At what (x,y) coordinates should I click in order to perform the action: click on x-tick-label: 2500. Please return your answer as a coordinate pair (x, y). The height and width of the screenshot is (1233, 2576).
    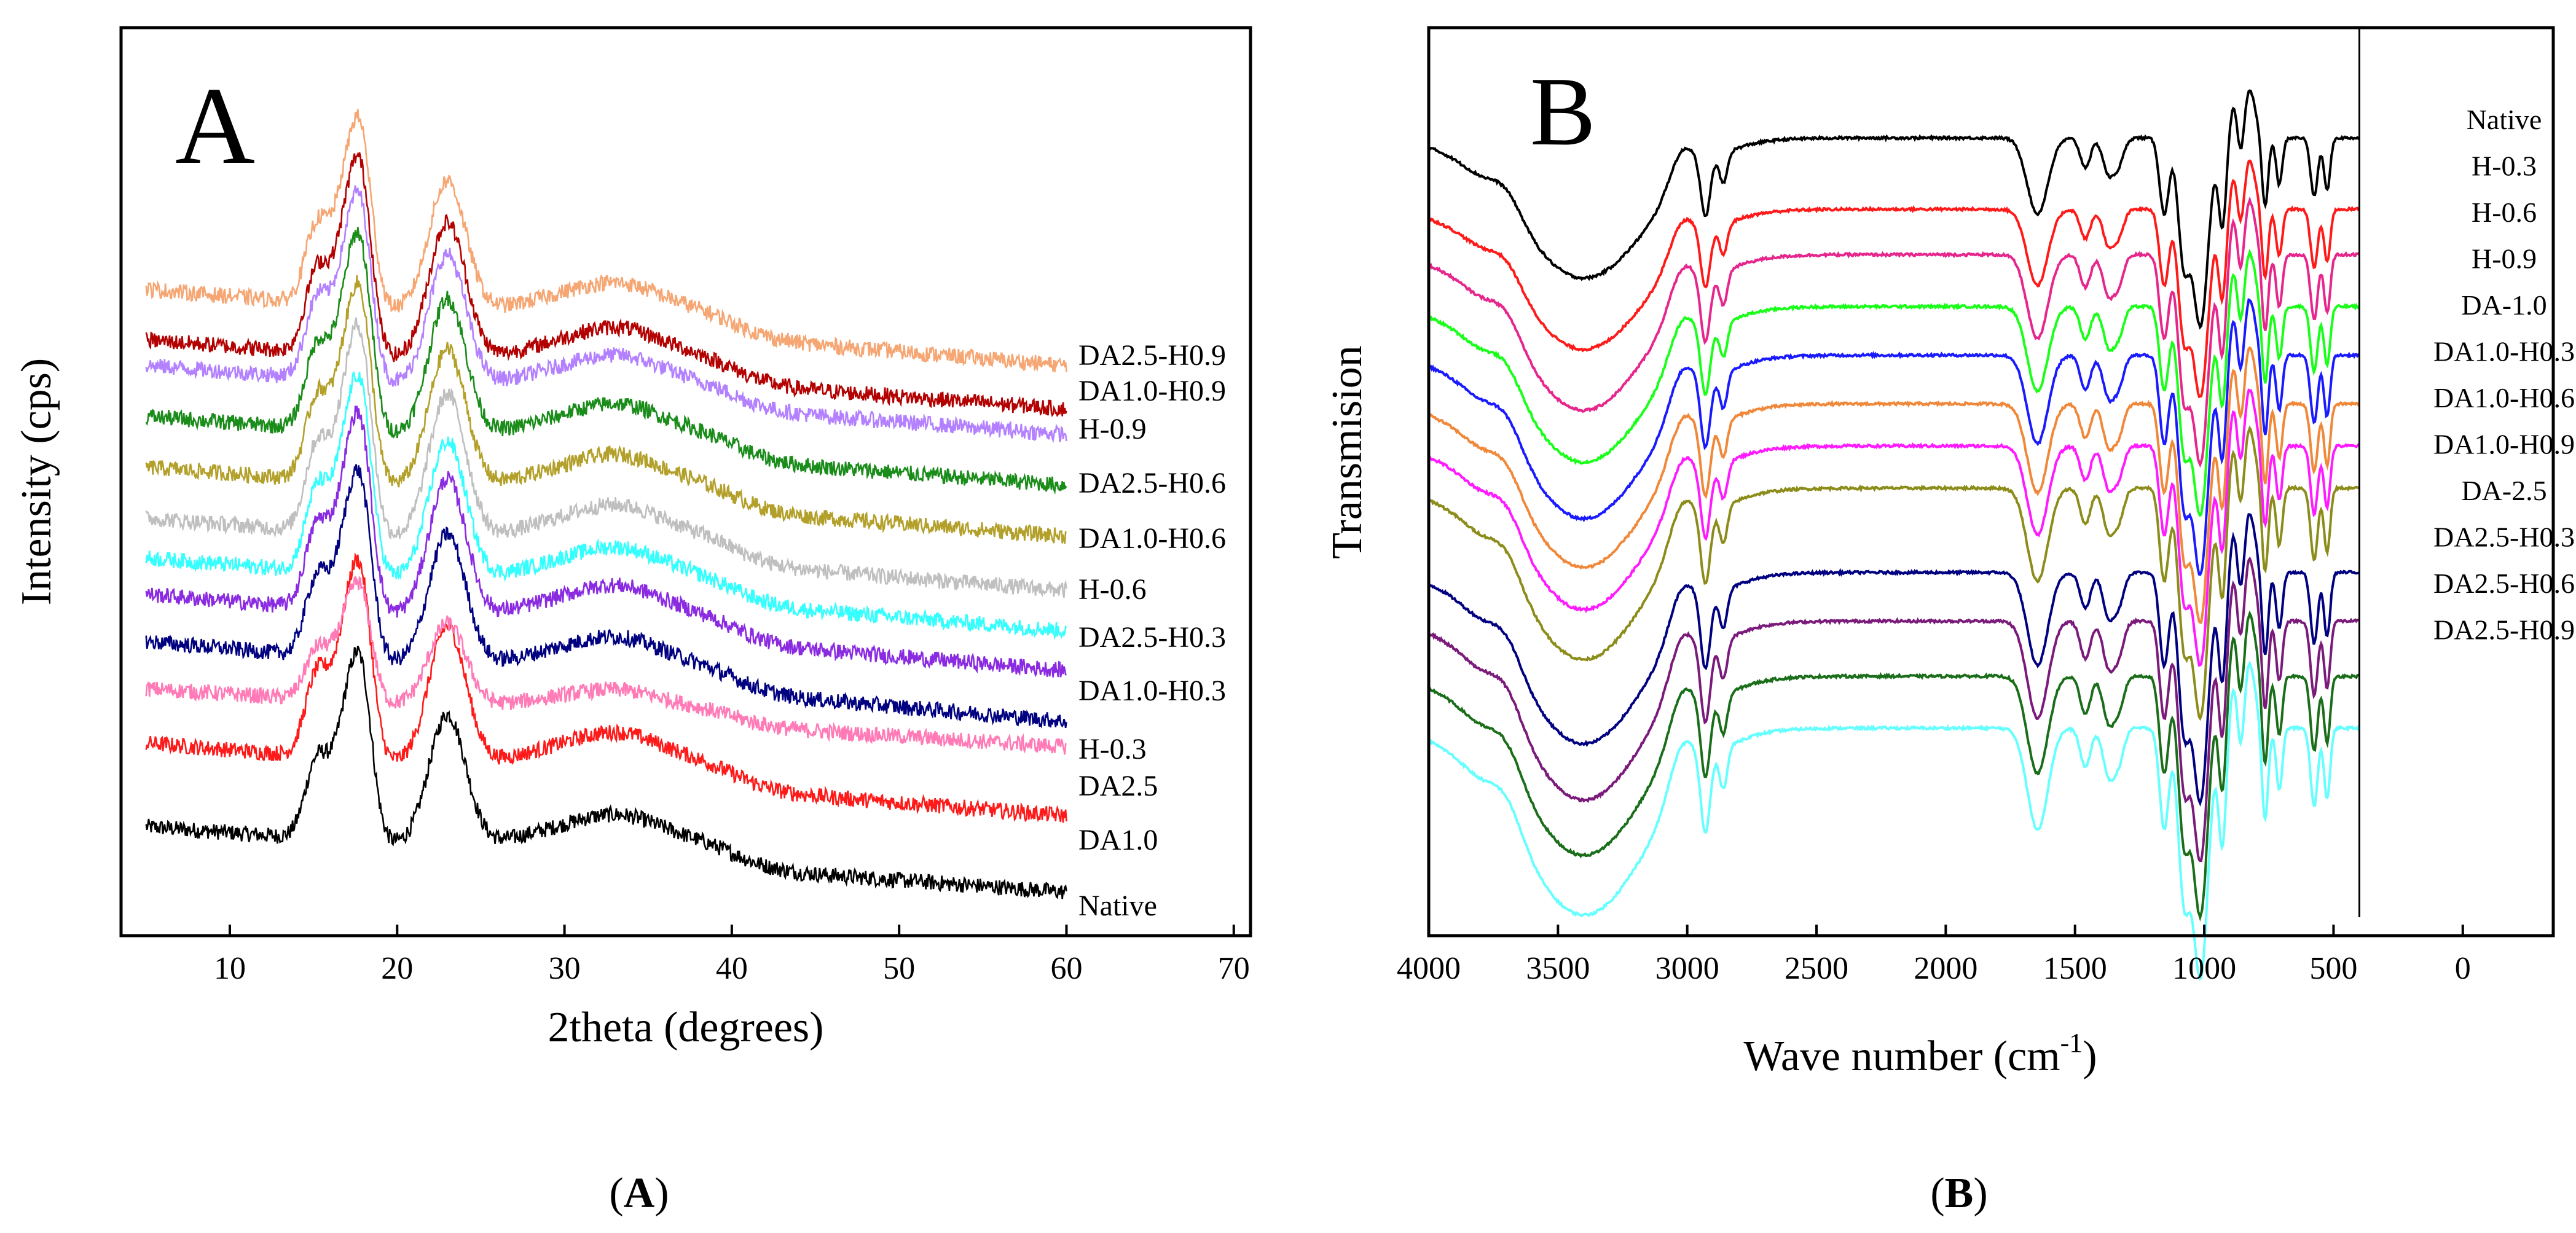
    Looking at the image, I should click on (1816, 968).